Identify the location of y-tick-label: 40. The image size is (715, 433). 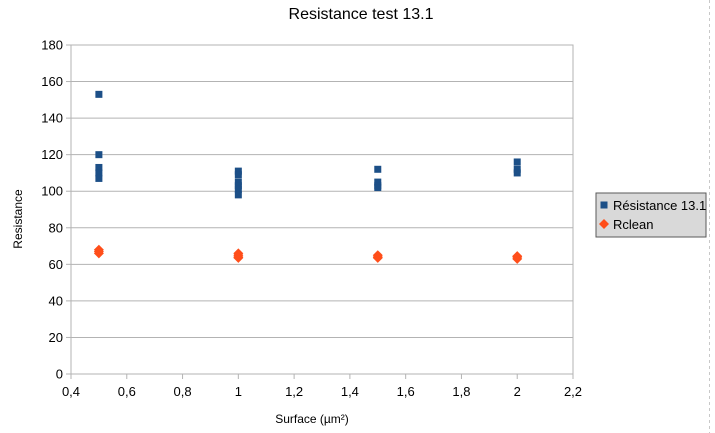
(56, 300).